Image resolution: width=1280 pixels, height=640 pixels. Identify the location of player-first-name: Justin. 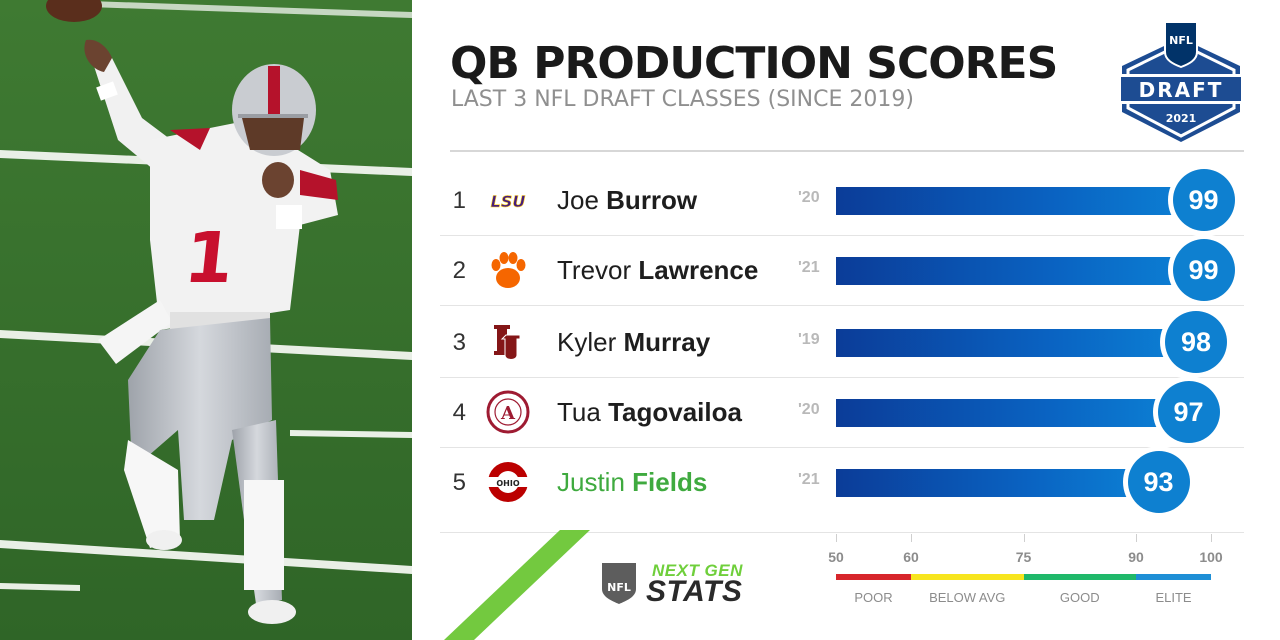
(591, 482).